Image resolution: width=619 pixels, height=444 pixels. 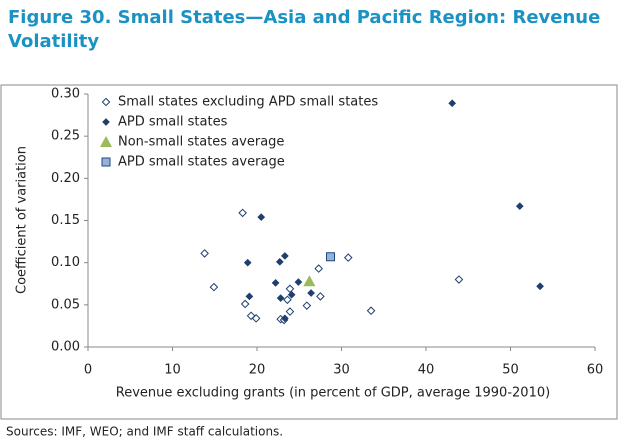 What do you see at coordinates (510, 370) in the screenshot?
I see `x-tick-label: 50` at bounding box center [510, 370].